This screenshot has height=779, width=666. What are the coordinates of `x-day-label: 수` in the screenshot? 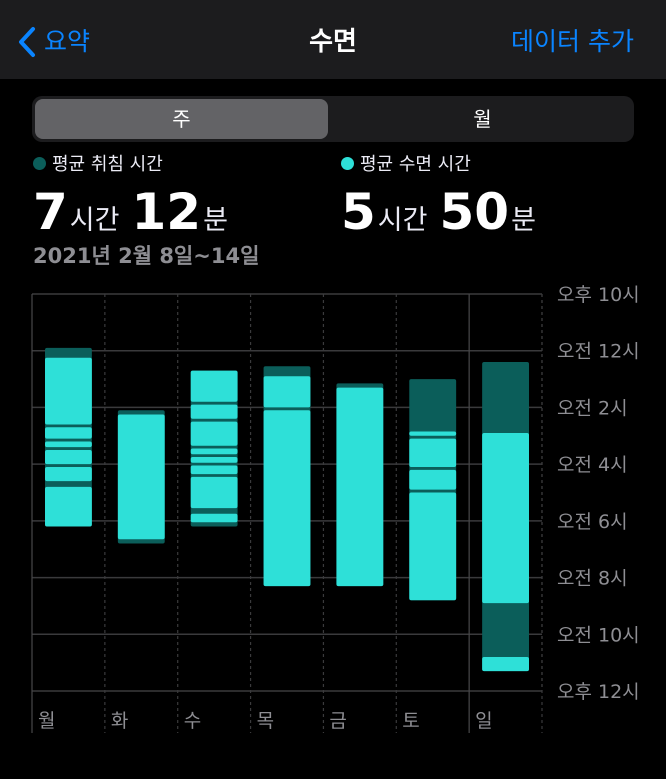 It's located at (192, 721).